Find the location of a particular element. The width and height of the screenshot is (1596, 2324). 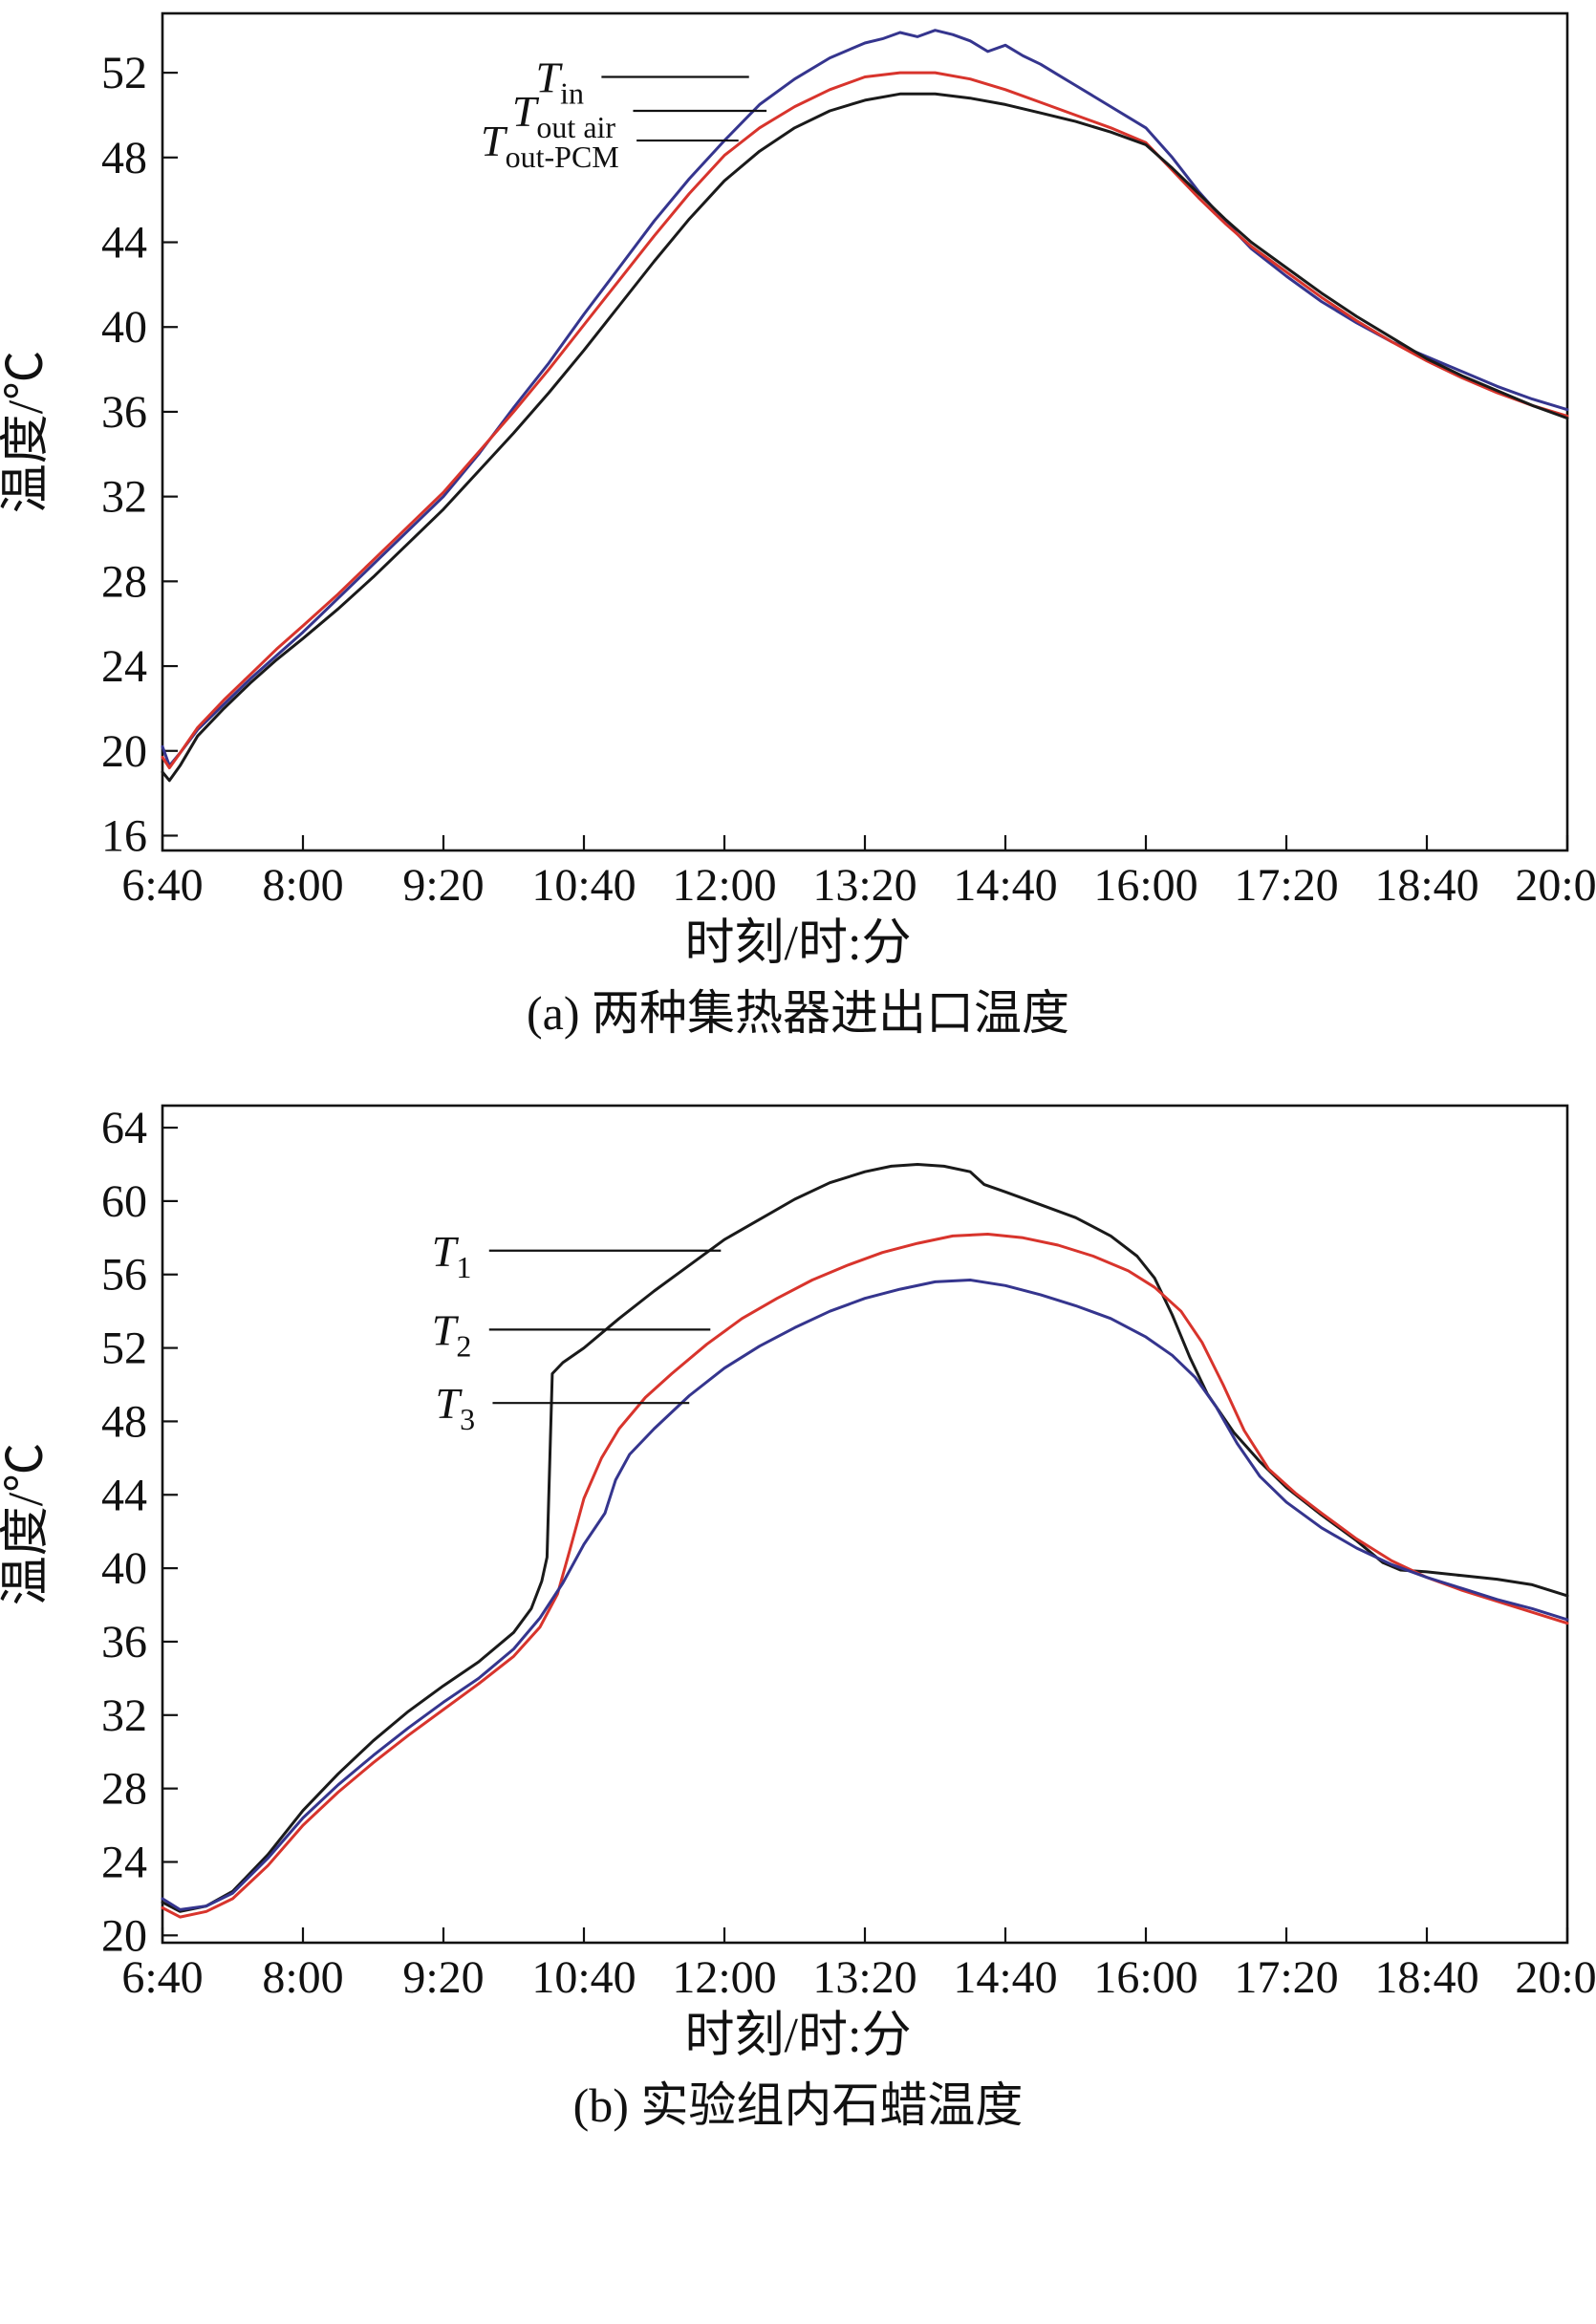

y-tick-label: 16 is located at coordinates (124, 835).